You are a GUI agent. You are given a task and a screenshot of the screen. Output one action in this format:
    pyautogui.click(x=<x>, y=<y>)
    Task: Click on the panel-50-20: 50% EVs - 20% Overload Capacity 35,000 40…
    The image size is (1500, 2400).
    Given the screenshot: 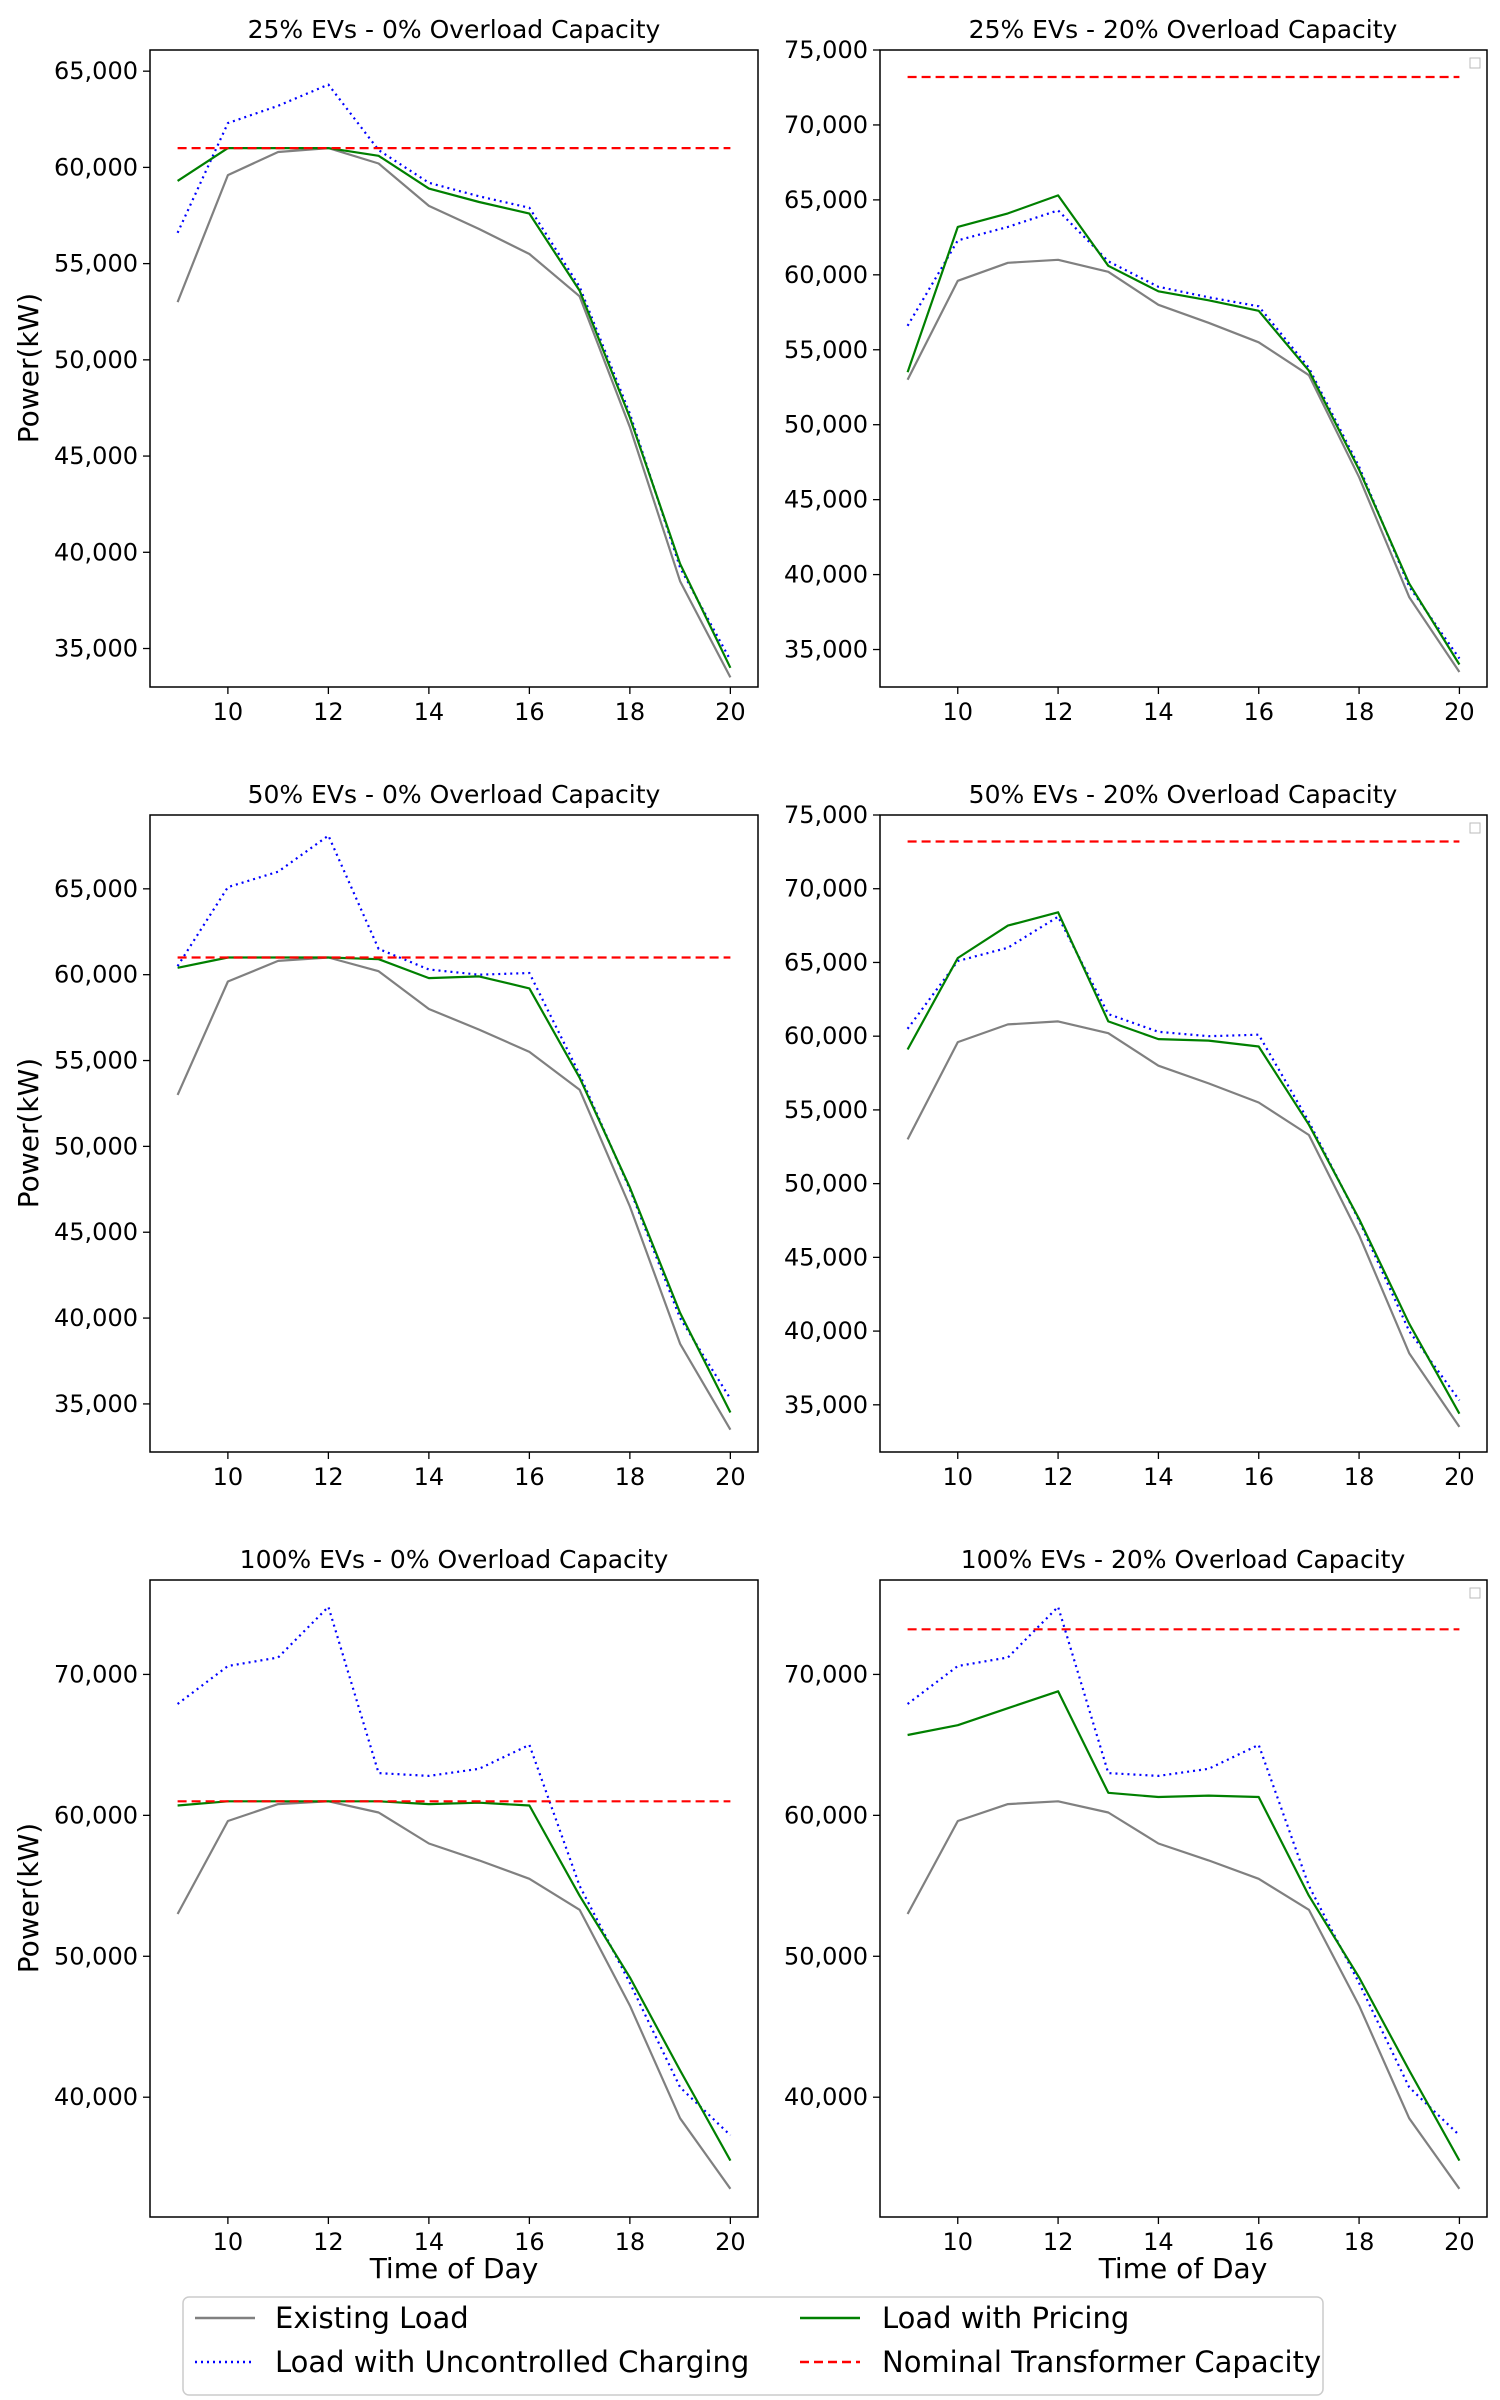 What is the action you would take?
    pyautogui.click(x=1136, y=1135)
    